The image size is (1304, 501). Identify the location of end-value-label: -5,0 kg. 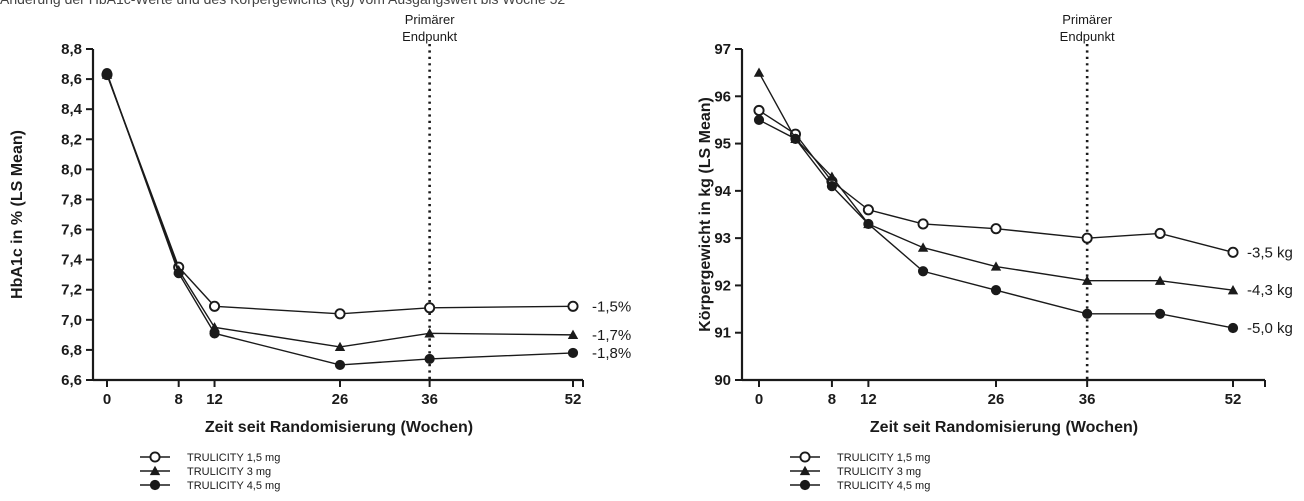
(1270, 328).